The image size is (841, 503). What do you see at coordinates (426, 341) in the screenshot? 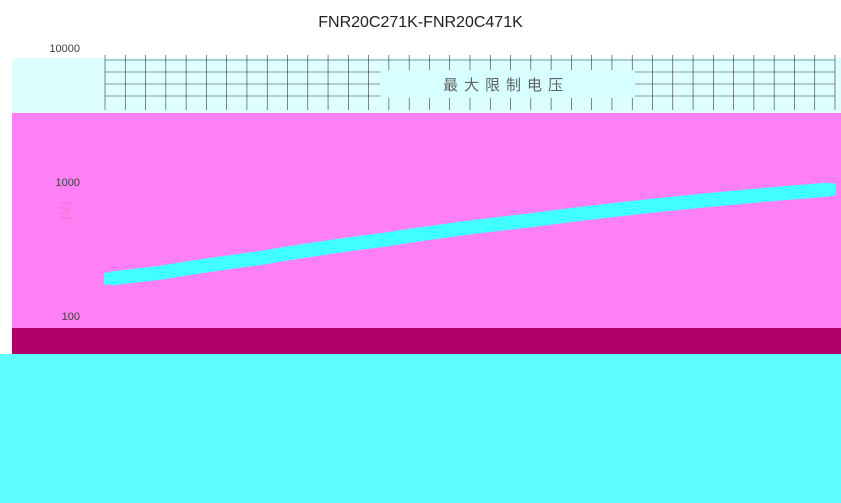
I see `lower-band` at bounding box center [426, 341].